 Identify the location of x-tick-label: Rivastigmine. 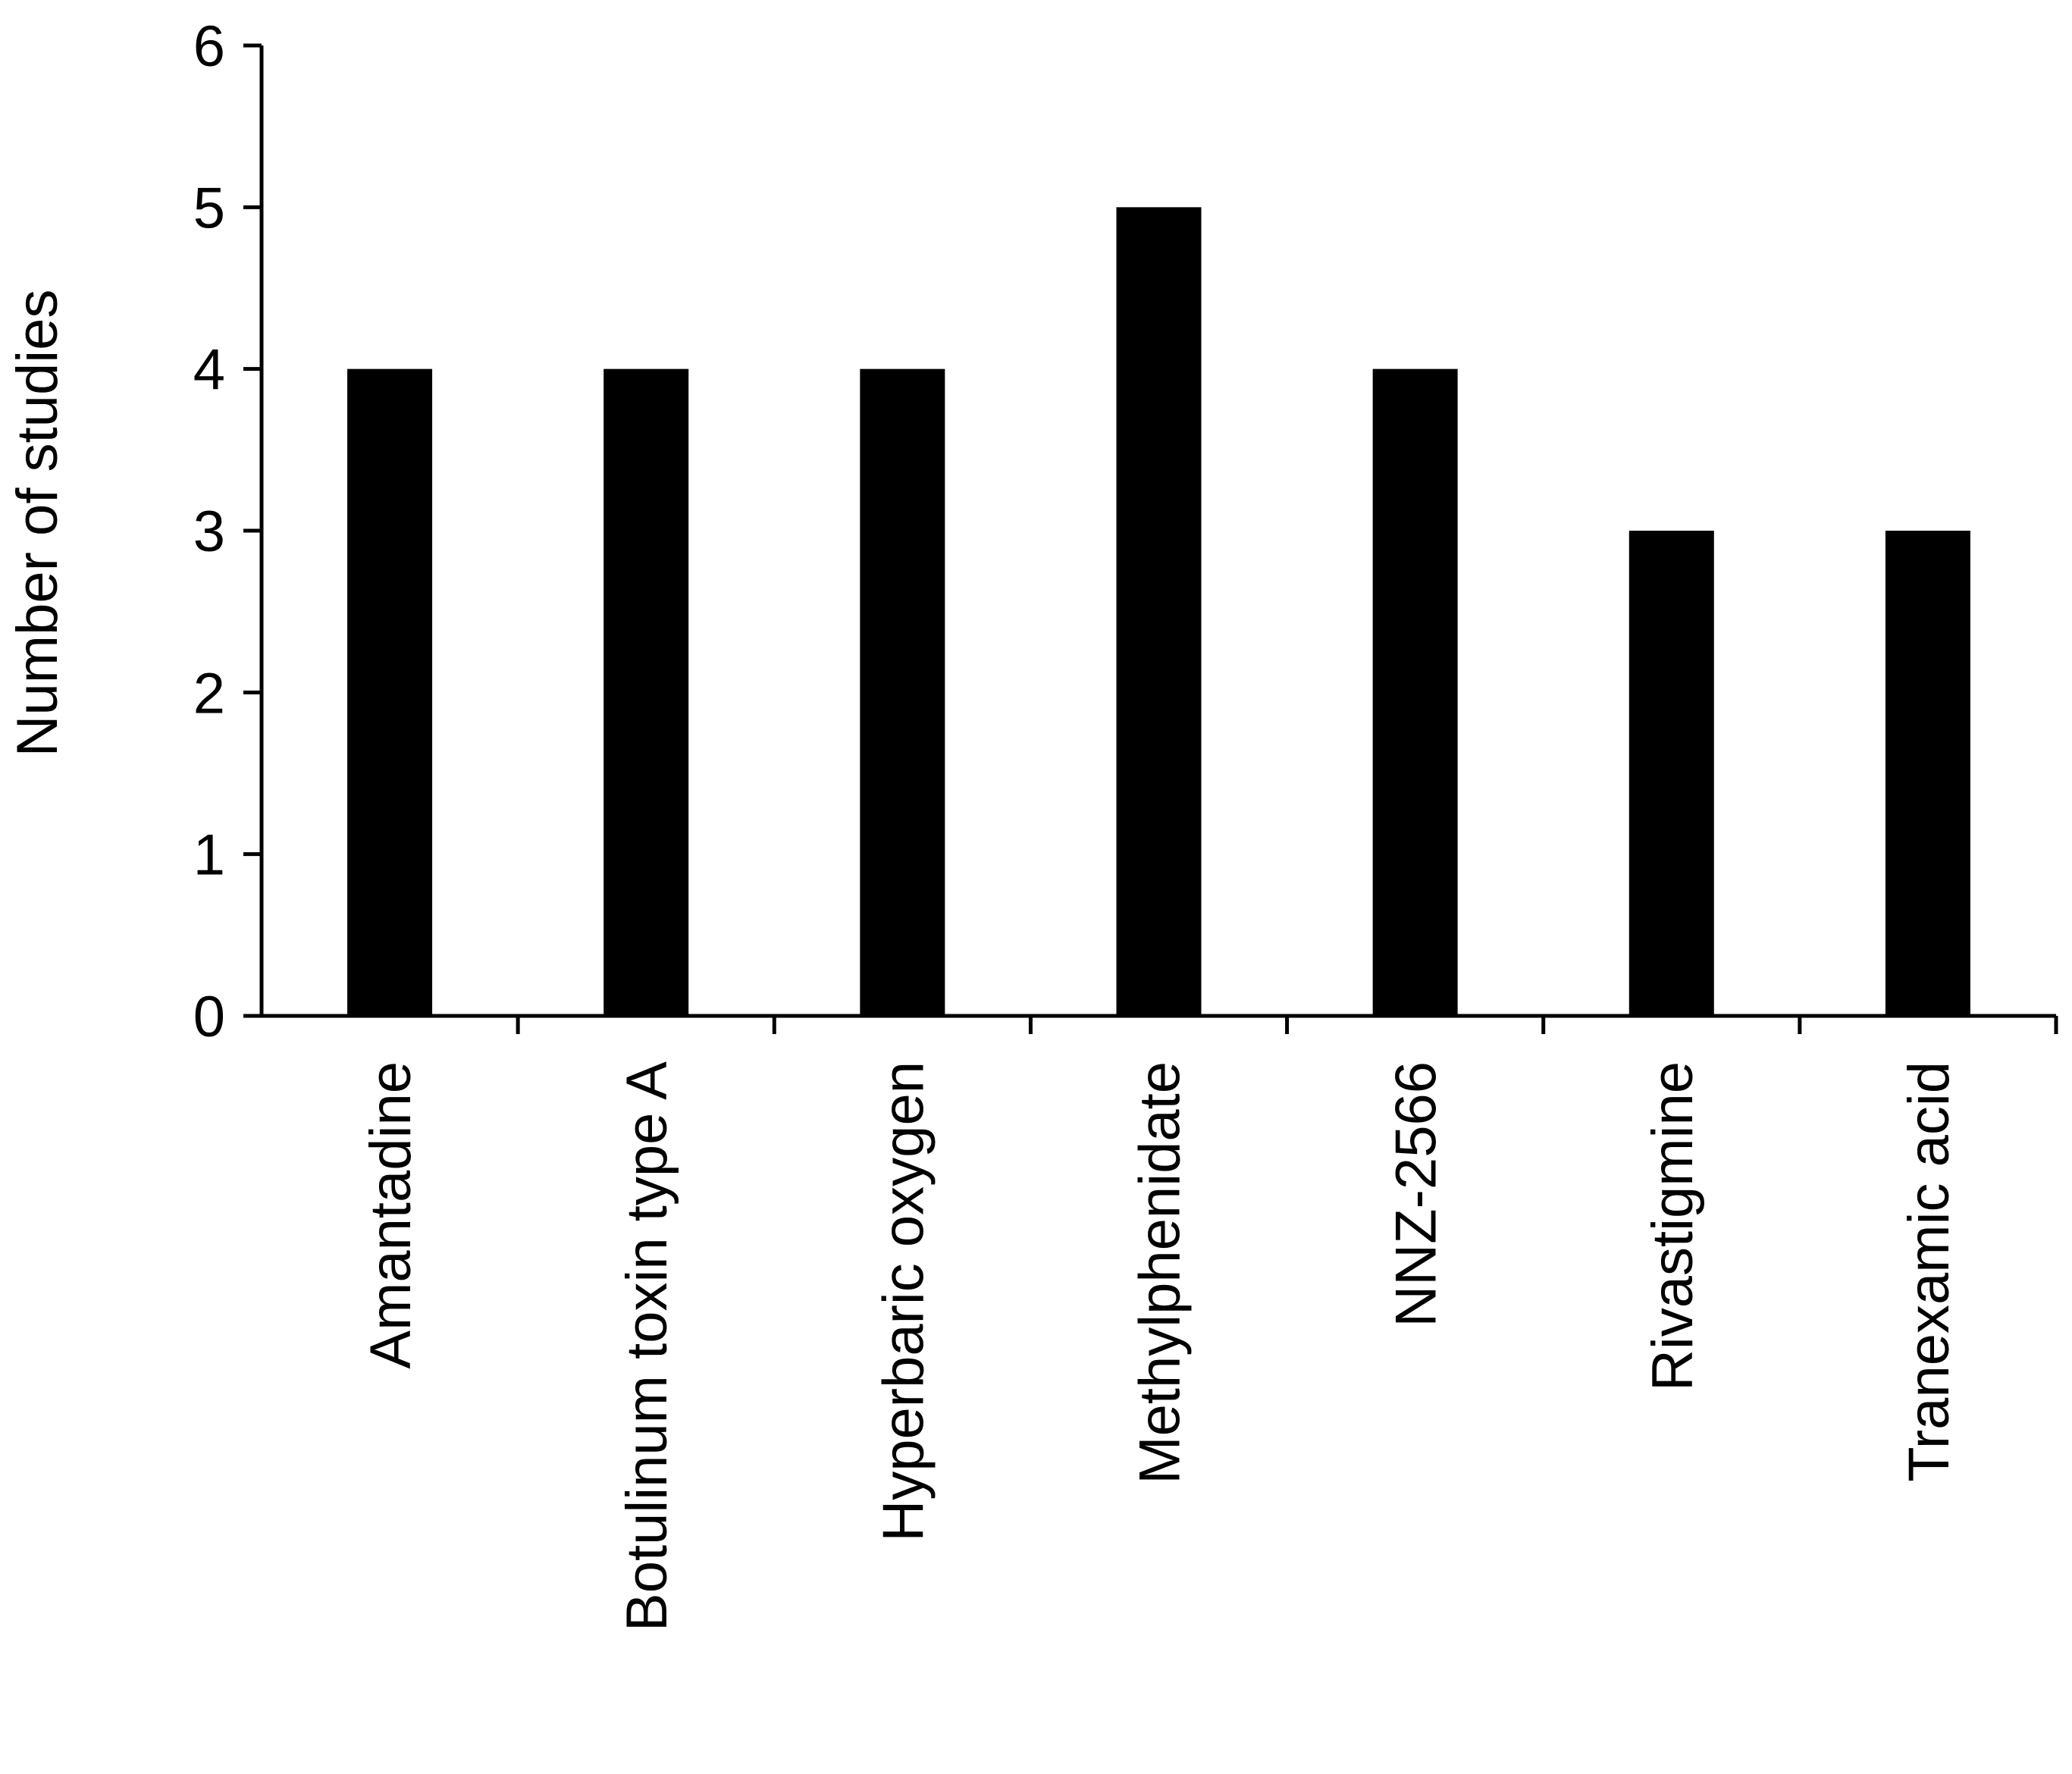
(1673, 1226).